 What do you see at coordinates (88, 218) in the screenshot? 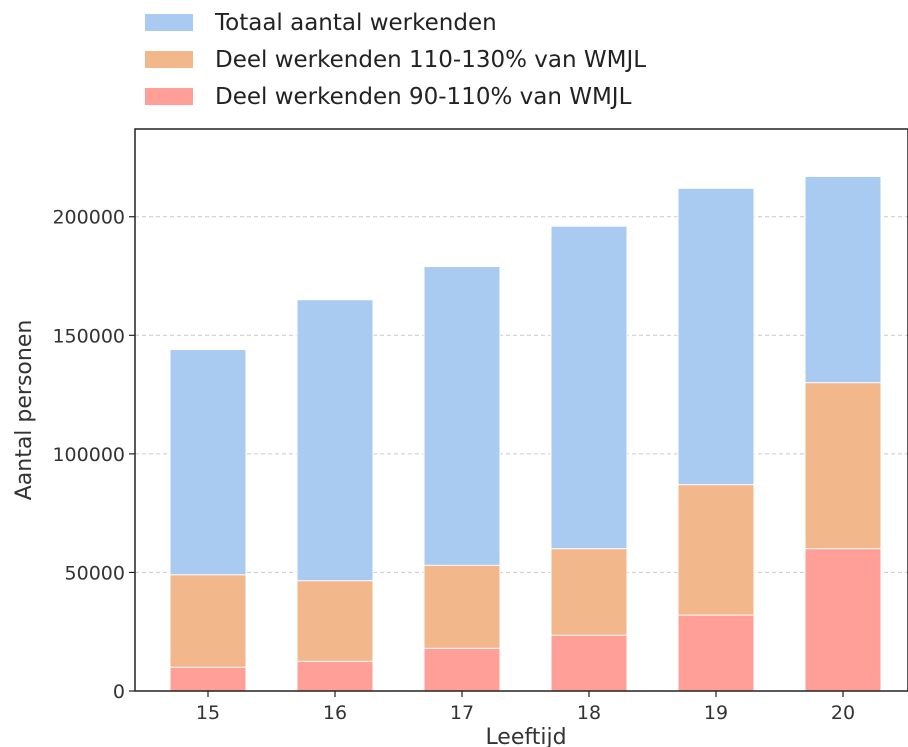
I see `y-tick-label-4: 200000` at bounding box center [88, 218].